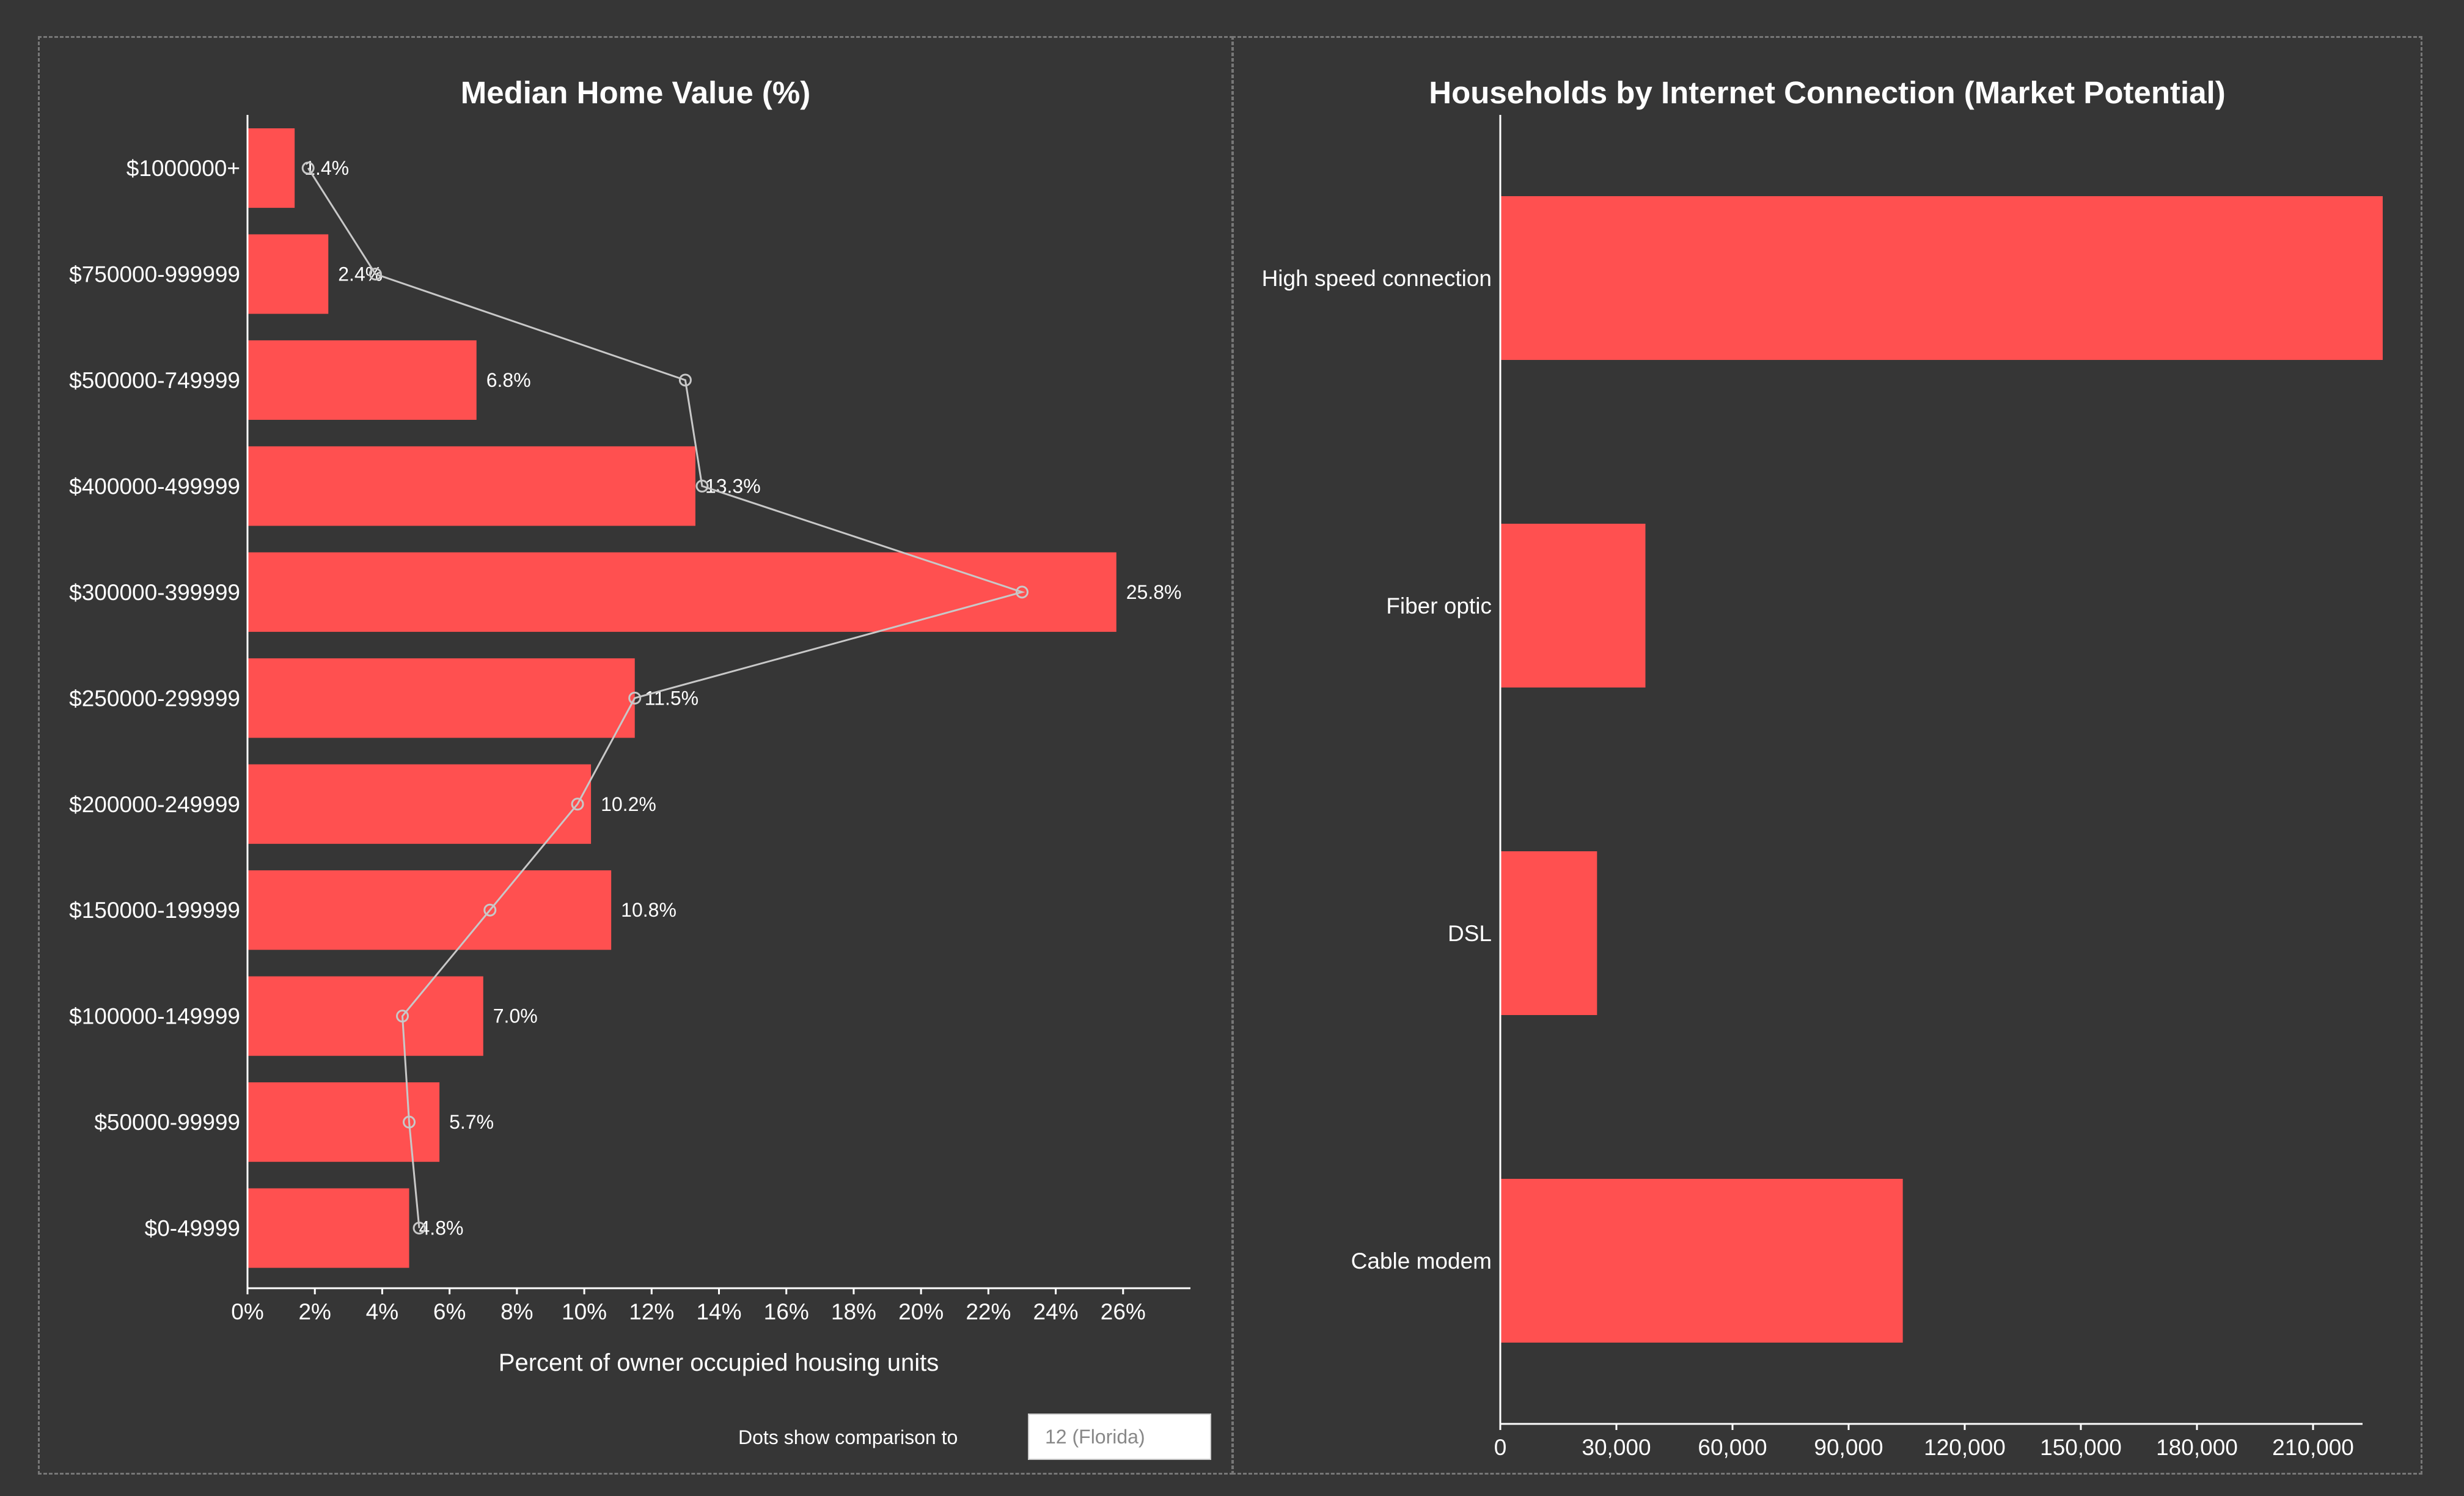 Image resolution: width=2464 pixels, height=1496 pixels. Describe the element at coordinates (1377, 279) in the screenshot. I see `y-tick-label: High speed connection` at that location.